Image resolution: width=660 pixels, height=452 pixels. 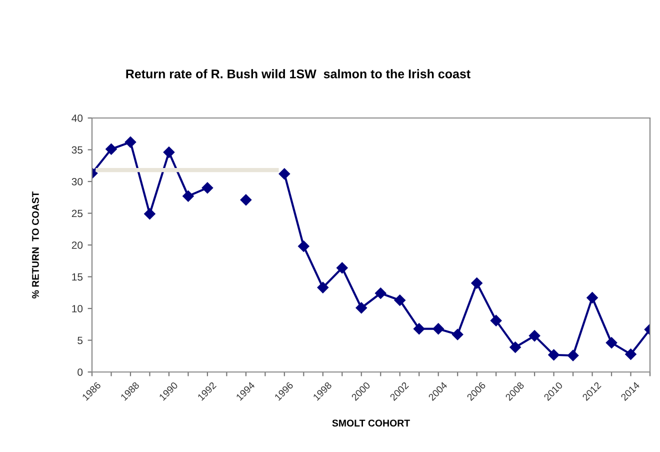 I want to click on y-tick-label: 25, so click(x=77, y=214).